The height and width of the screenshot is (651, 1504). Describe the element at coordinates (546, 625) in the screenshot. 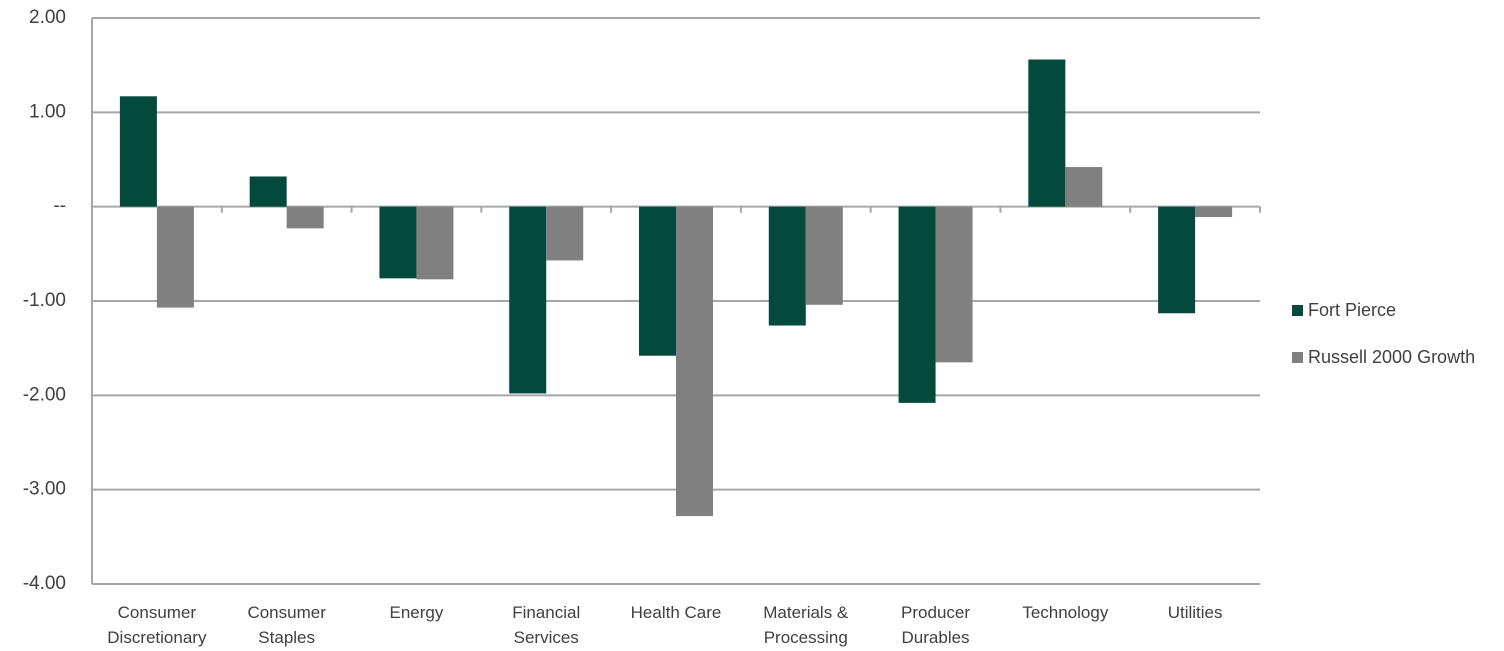

I see `x-tick-label: Financial Services` at that location.